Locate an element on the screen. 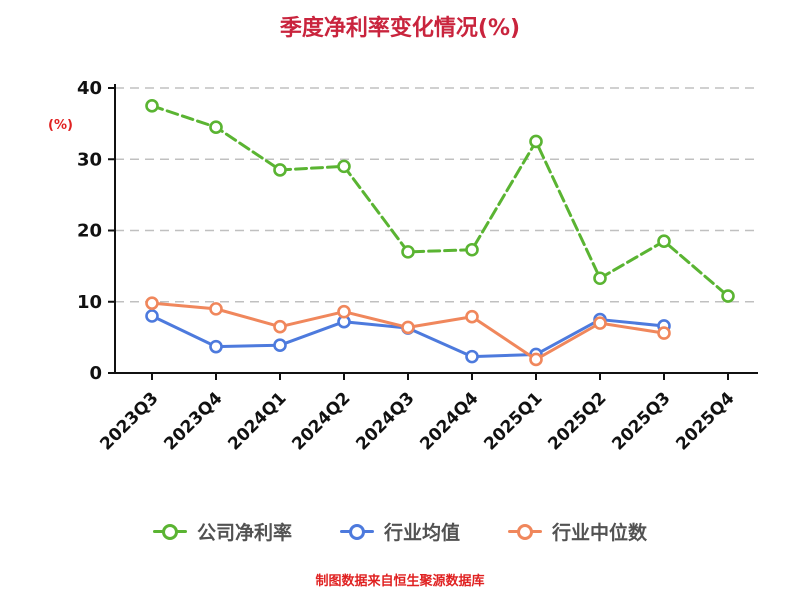 Image resolution: width=800 pixels, height=600 pixels. svg-text: 2024Q2 is located at coordinates (321, 421).